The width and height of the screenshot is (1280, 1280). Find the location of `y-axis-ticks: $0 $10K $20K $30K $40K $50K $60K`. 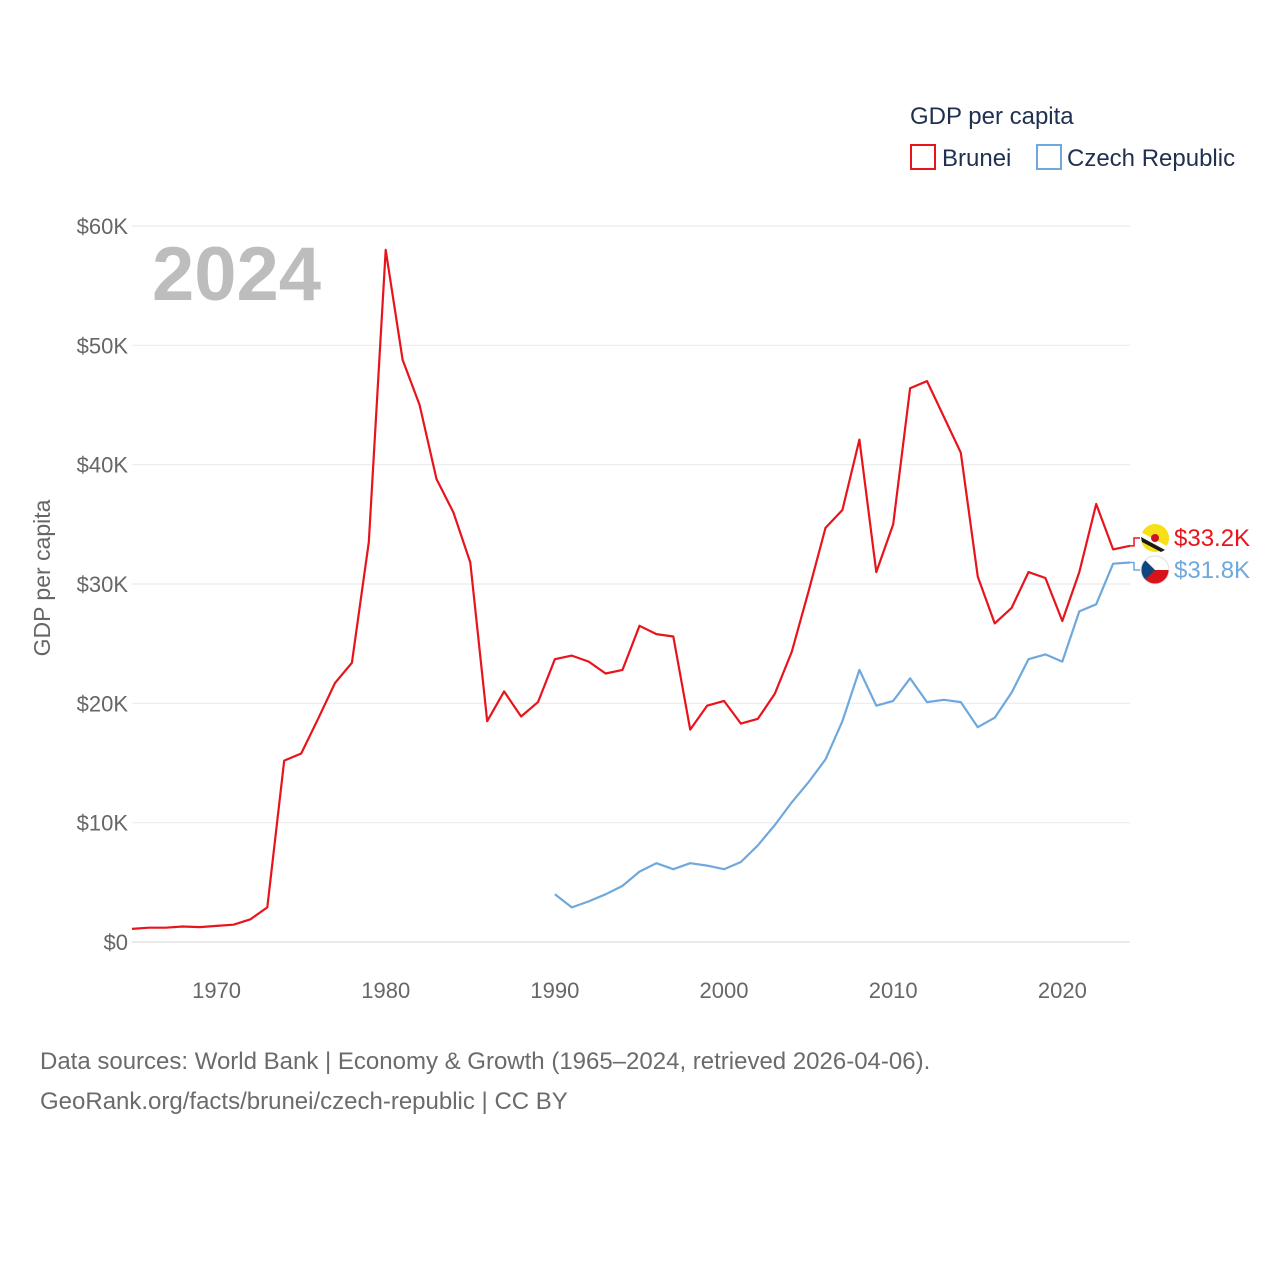

y-axis-ticks: $0 $10K $20K $30K $40K $50K $60K is located at coordinates (103, 584).